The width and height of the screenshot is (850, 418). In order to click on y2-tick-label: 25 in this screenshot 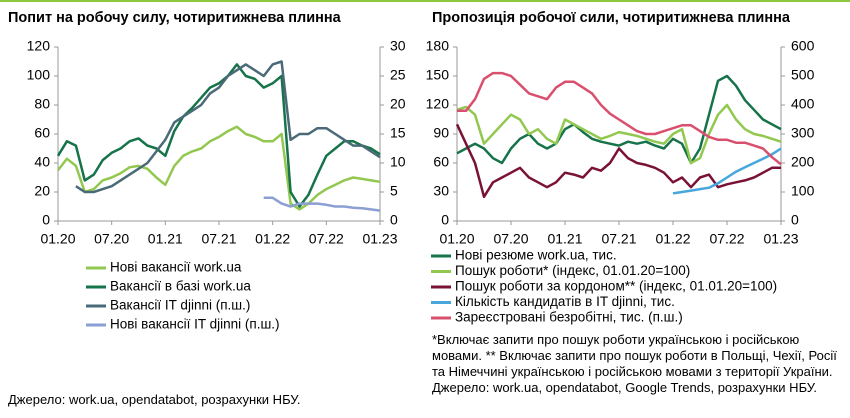, I will do `click(398, 75)`.